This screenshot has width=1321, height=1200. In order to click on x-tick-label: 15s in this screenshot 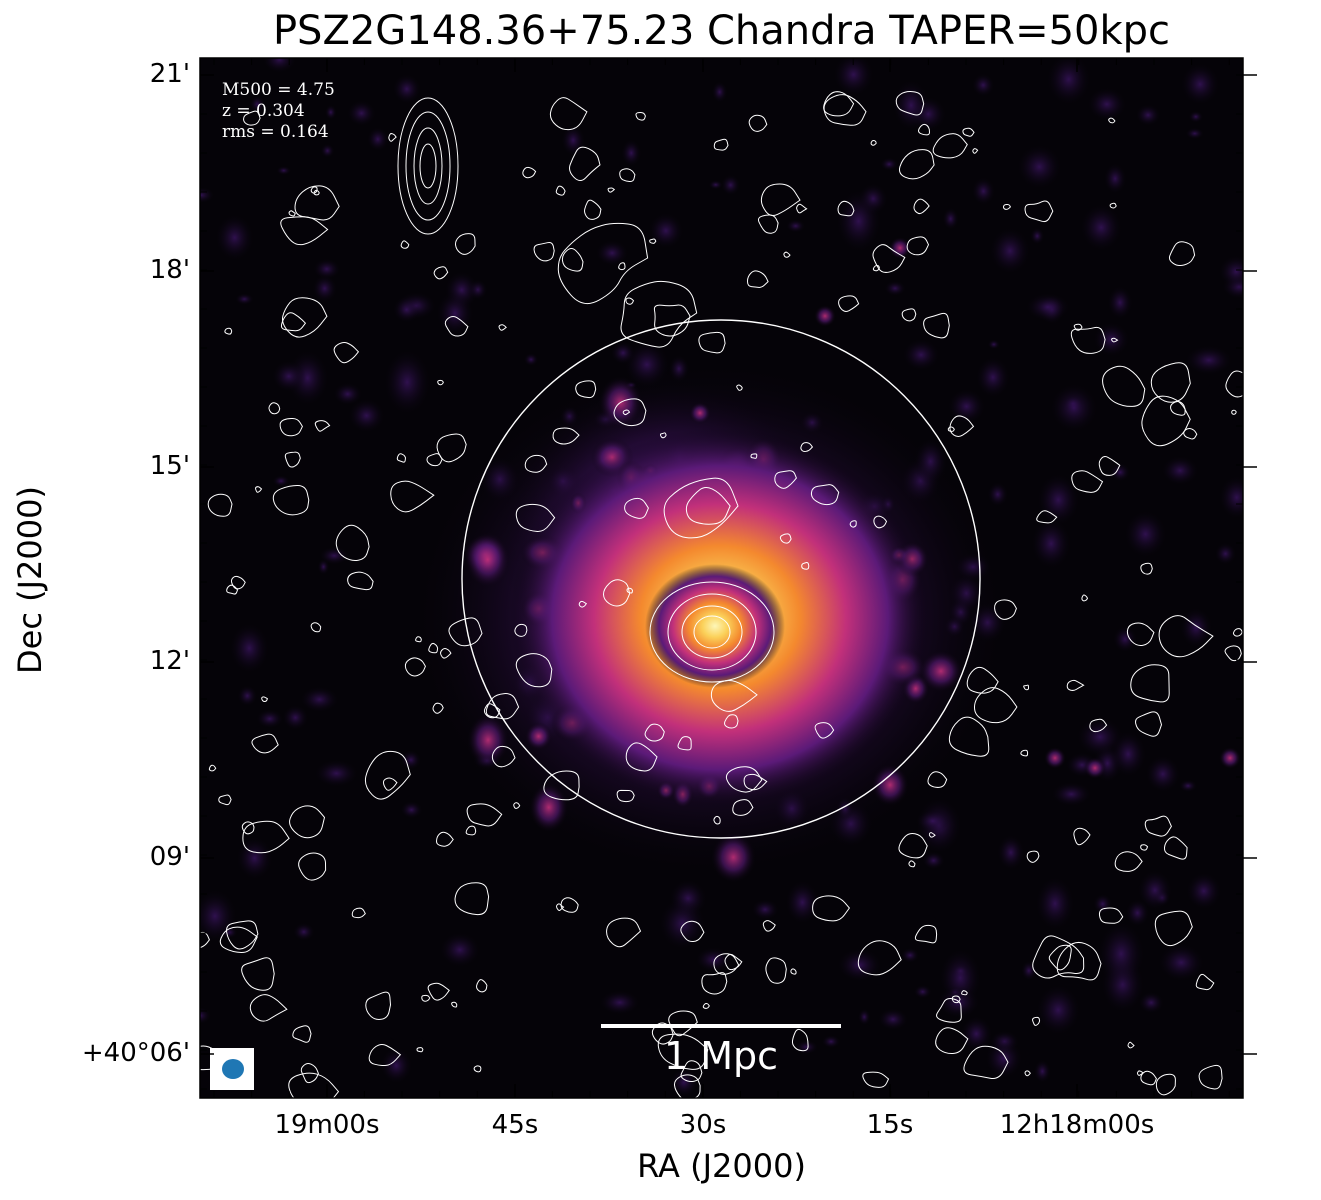, I will do `click(890, 1125)`.